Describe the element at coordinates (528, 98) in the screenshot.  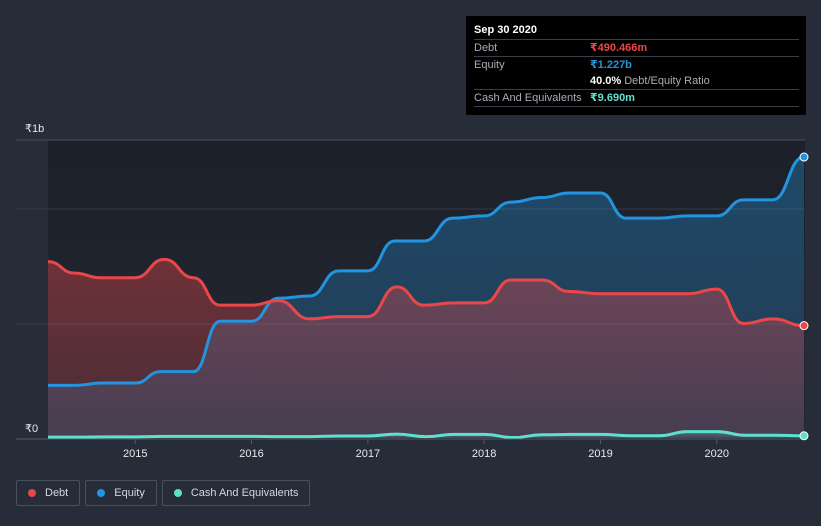
I see `tooltip-cash-label: Cash And Equivalents` at that location.